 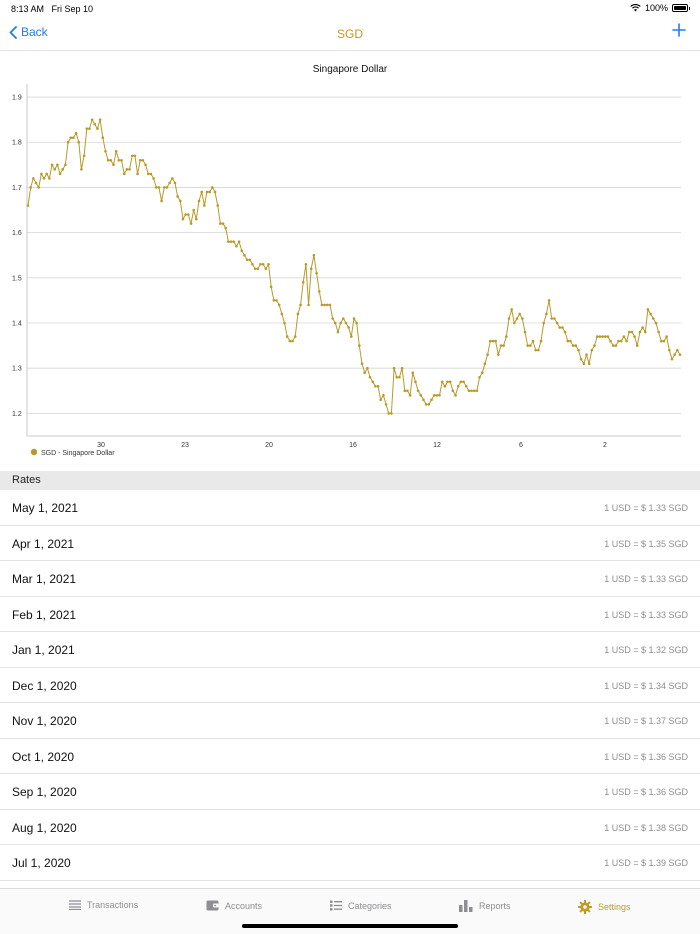 What do you see at coordinates (361, 905) in the screenshot?
I see `tab-categories: Categories` at bounding box center [361, 905].